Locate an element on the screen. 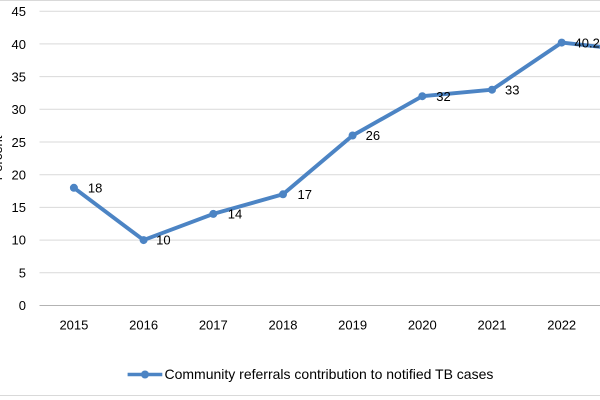 This screenshot has height=400, width=600. svg-text: 2021 is located at coordinates (492, 325).